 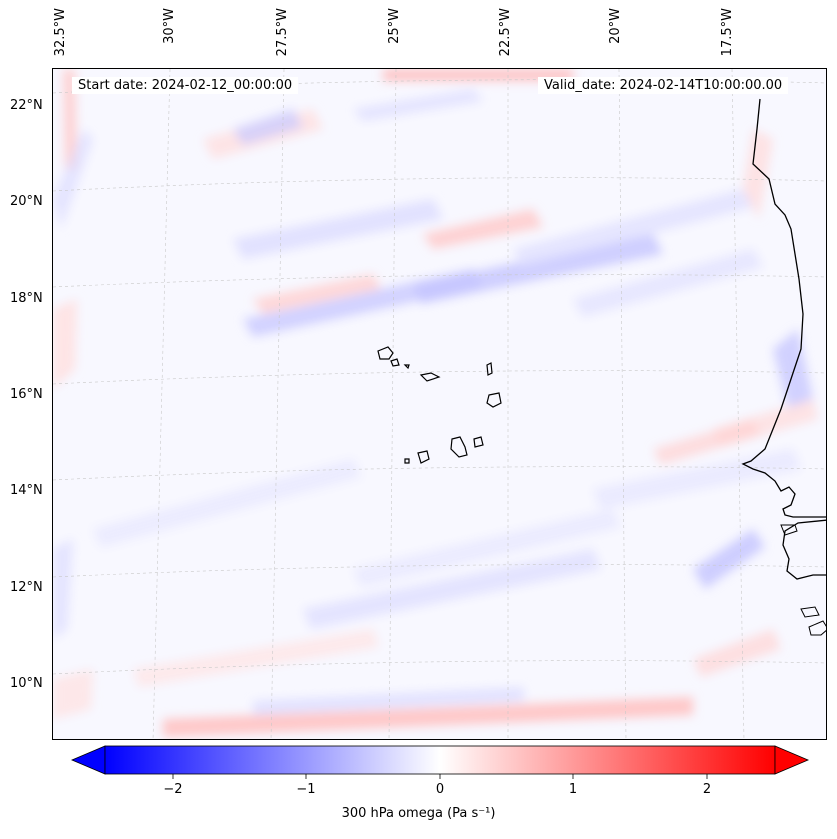 What do you see at coordinates (26, 105) in the screenshot?
I see `lat-label-22n: 22°N` at bounding box center [26, 105].